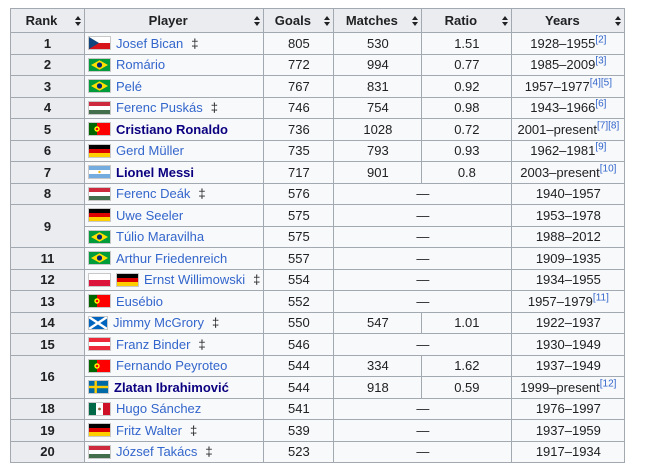 Image resolution: width=648 pixels, height=464 pixels. Describe the element at coordinates (595, 83) in the screenshot. I see `citation-link: [4]` at that location.